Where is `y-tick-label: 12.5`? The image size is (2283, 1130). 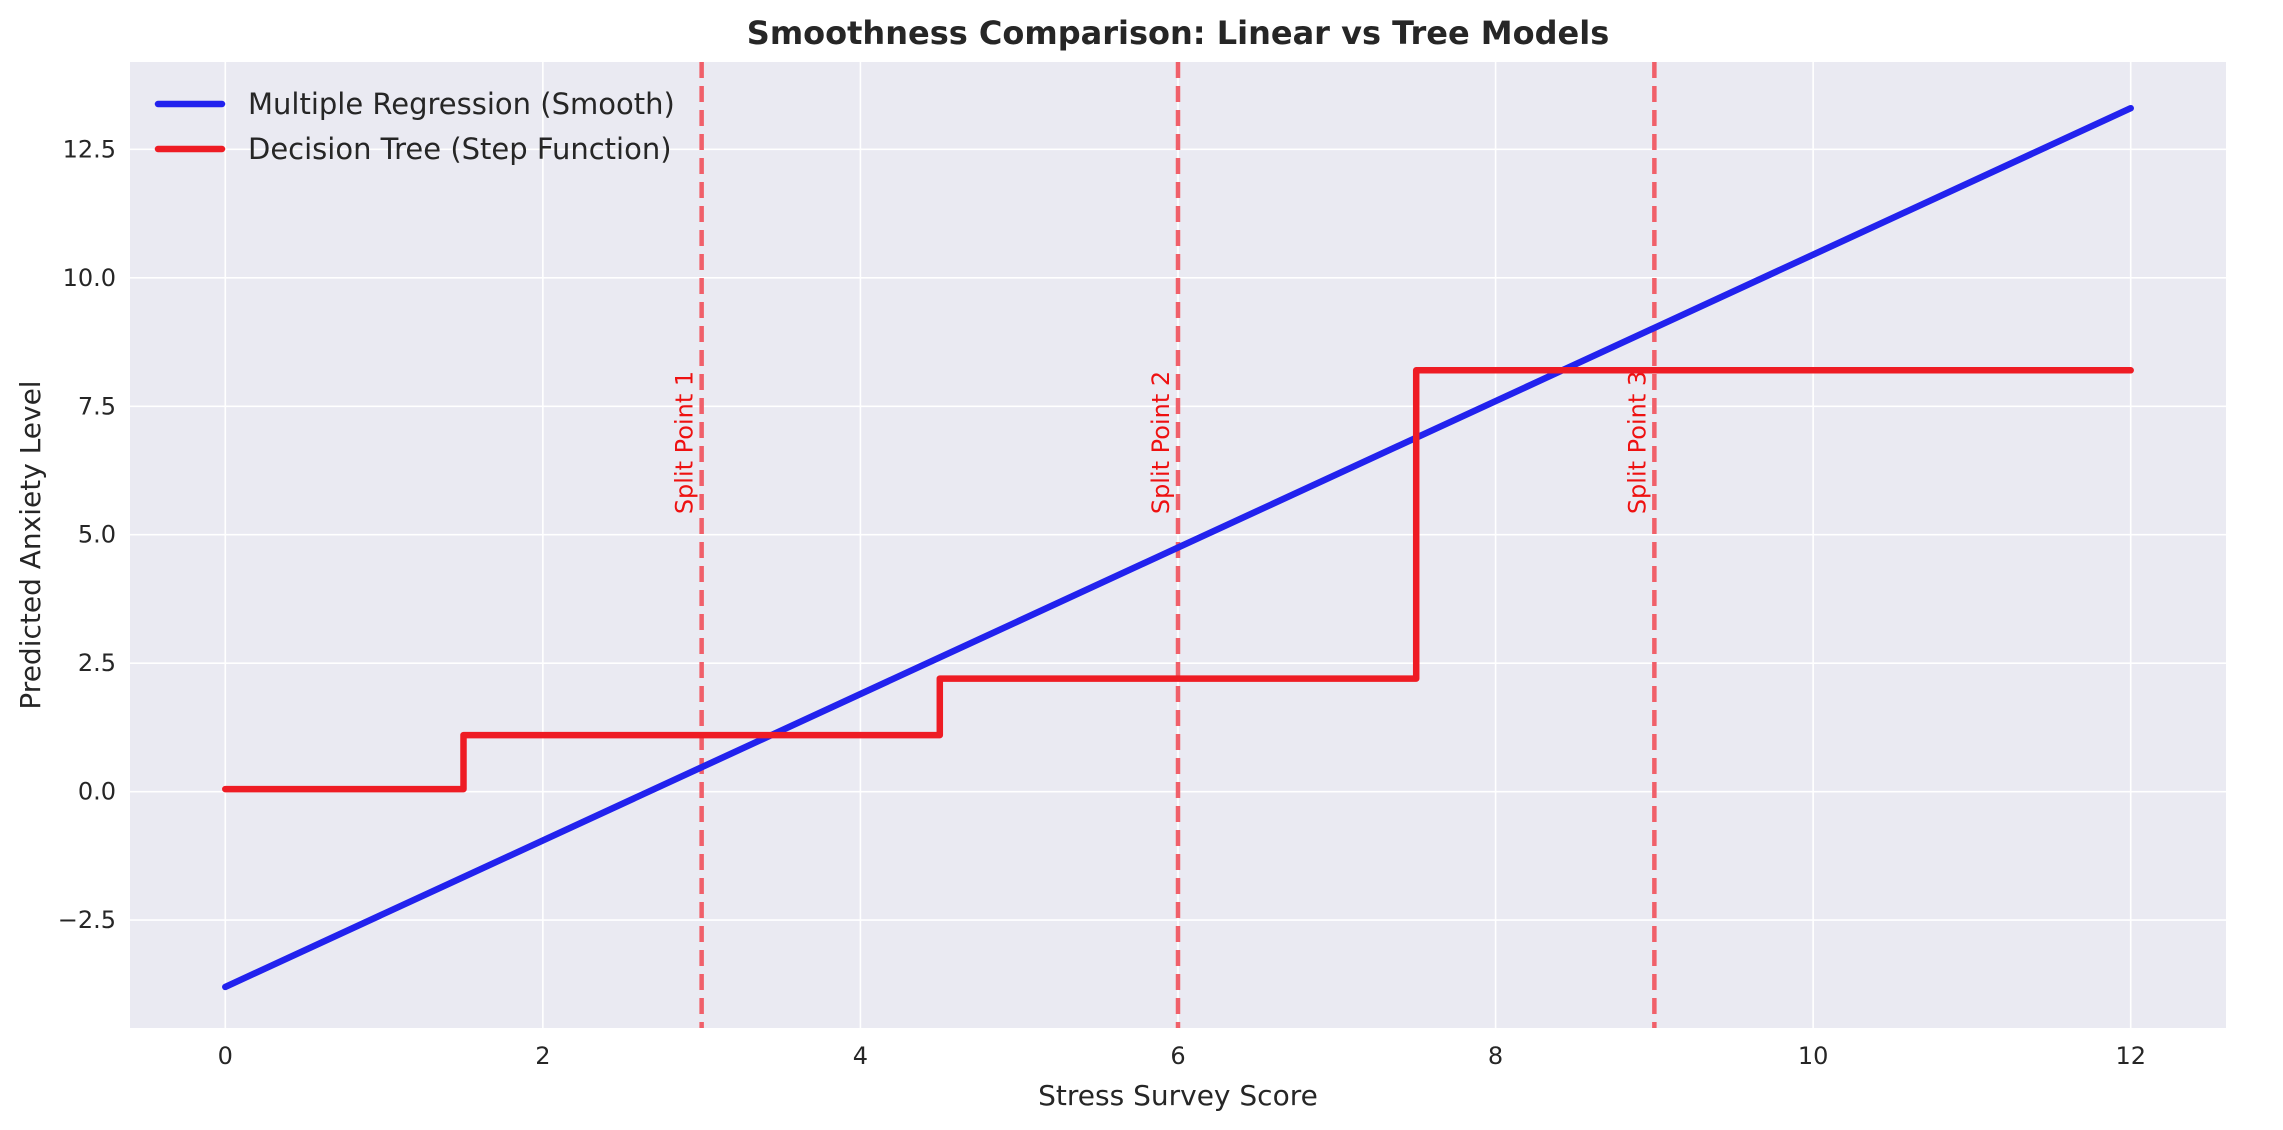
y-tick-label: 12.5 is located at coordinates (89, 149).